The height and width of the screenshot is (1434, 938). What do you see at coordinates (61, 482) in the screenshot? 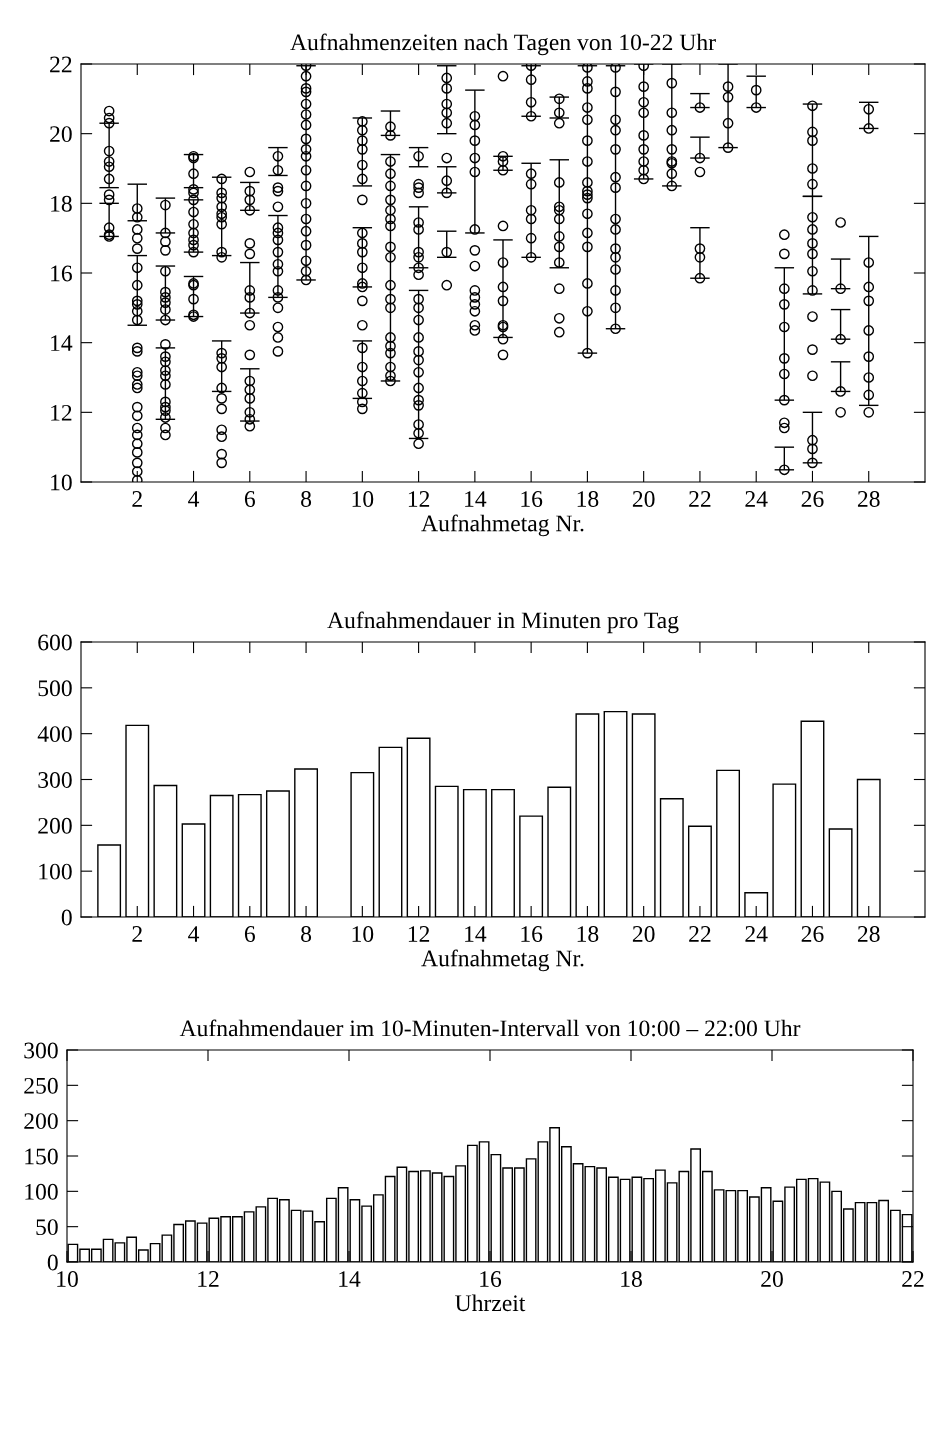
I see `y-tick-label: 10` at bounding box center [61, 482].